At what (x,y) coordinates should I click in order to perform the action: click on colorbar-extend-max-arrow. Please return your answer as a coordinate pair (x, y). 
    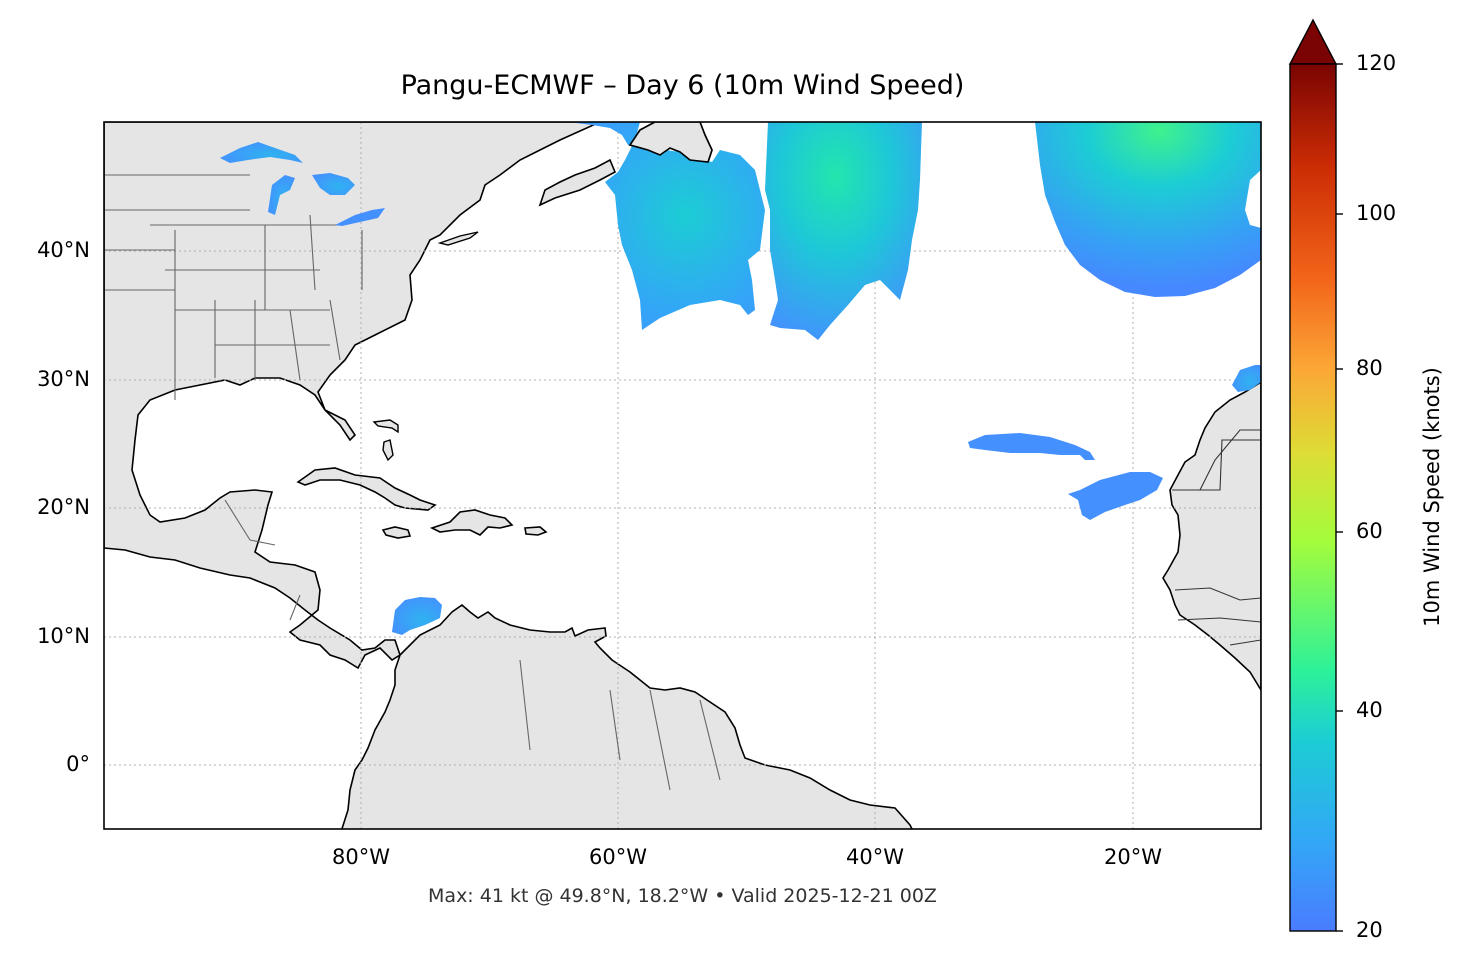
    Looking at the image, I should click on (1313, 41).